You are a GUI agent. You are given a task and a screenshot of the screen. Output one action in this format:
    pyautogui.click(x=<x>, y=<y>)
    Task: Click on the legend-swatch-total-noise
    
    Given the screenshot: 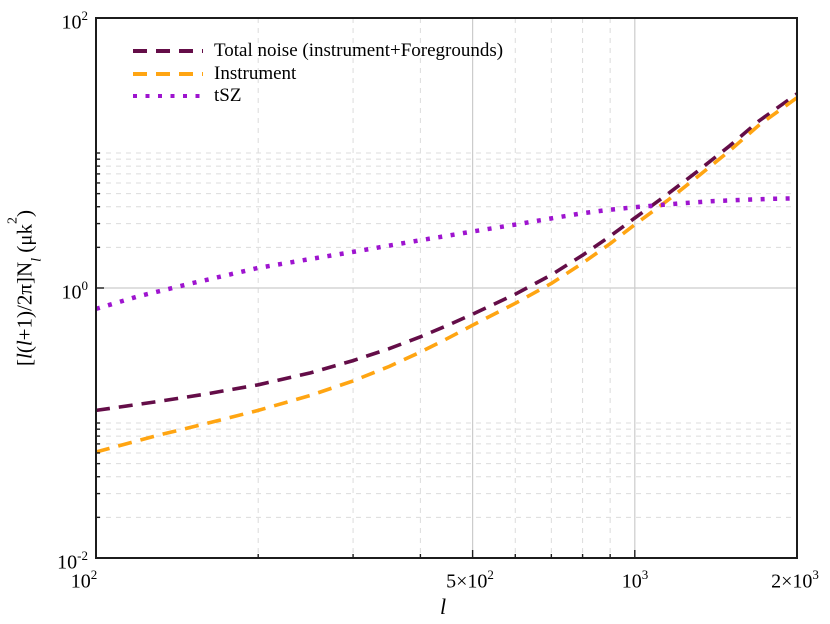 What is the action you would take?
    pyautogui.click(x=168, y=51)
    